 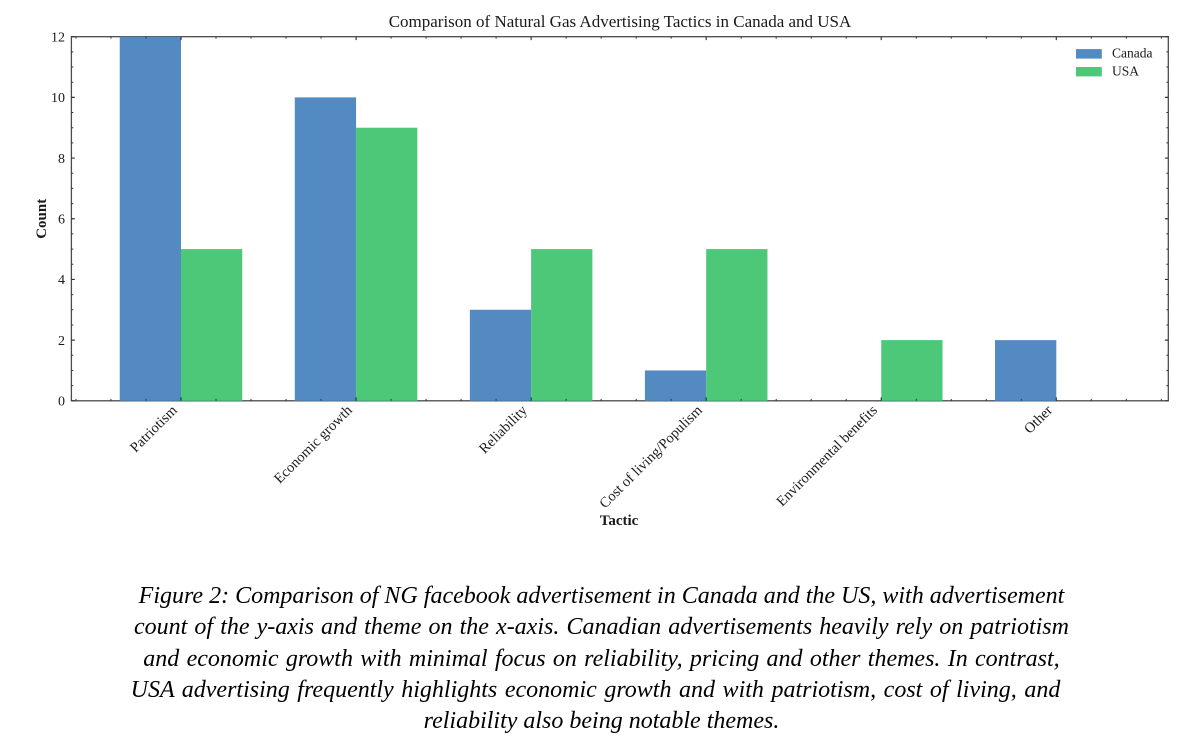 I want to click on svg-text: Canada, so click(x=1132, y=53).